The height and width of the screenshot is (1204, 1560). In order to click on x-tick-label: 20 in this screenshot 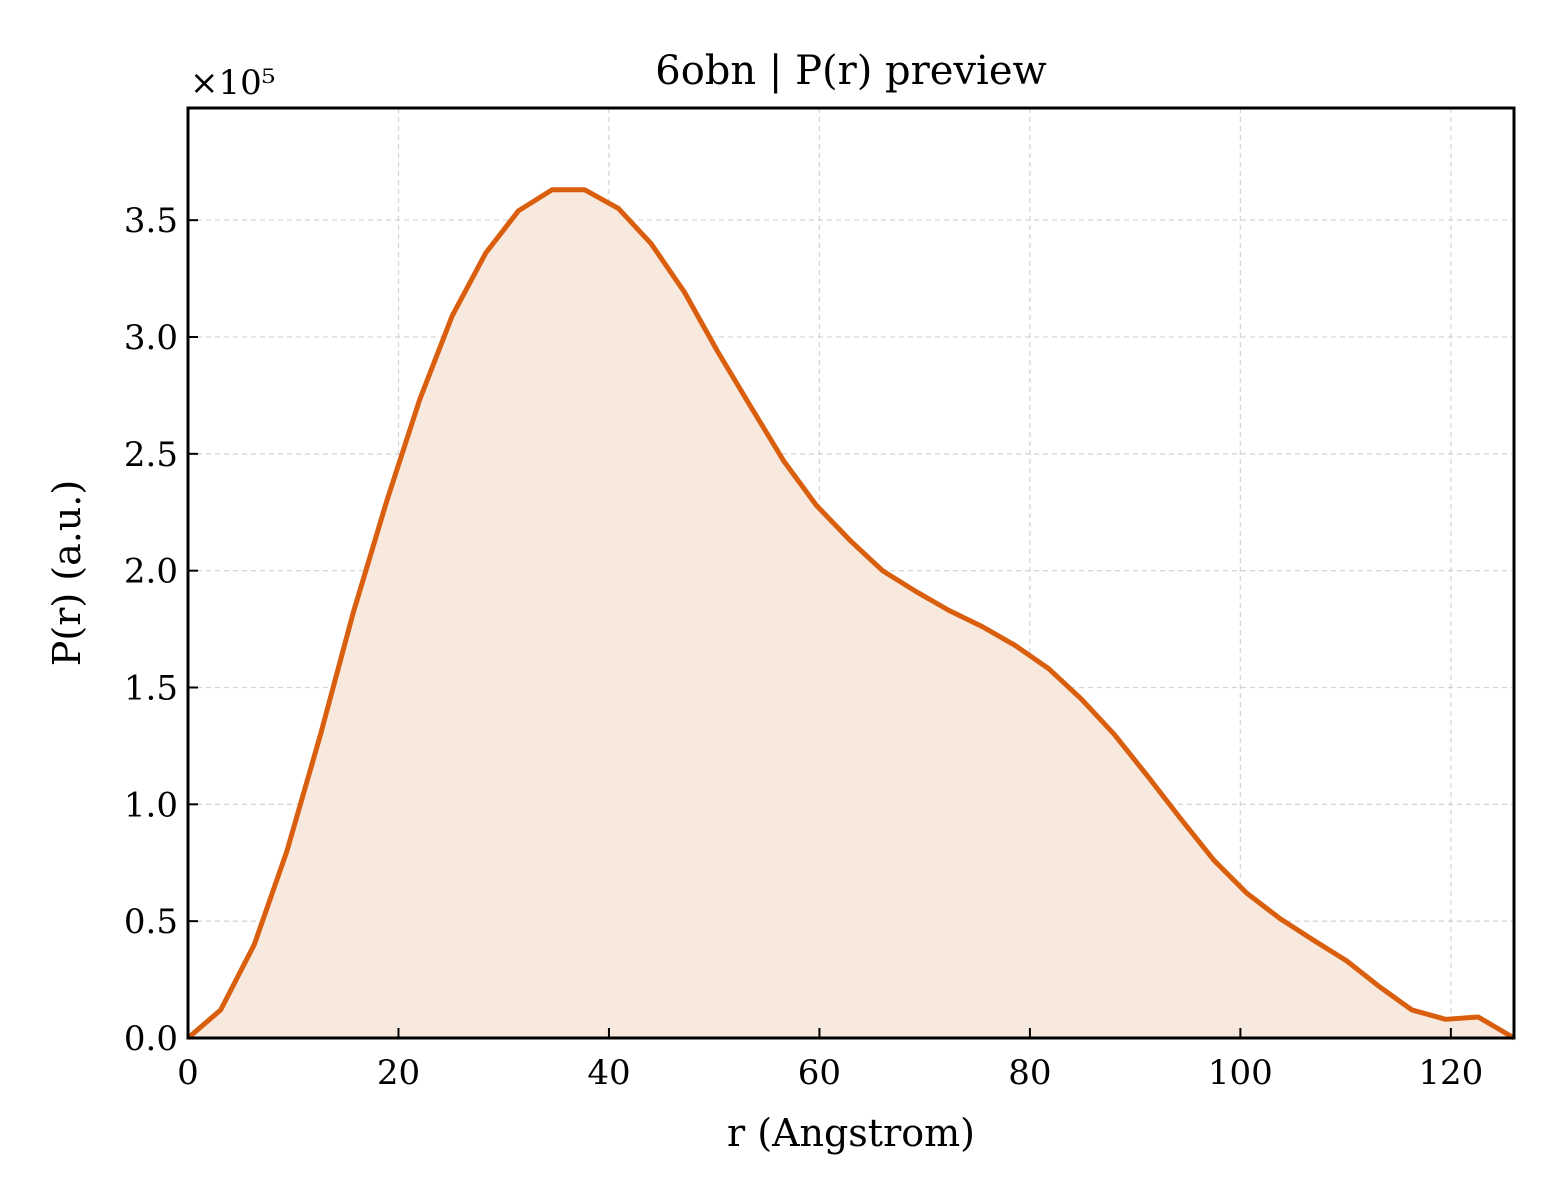, I will do `click(398, 1073)`.